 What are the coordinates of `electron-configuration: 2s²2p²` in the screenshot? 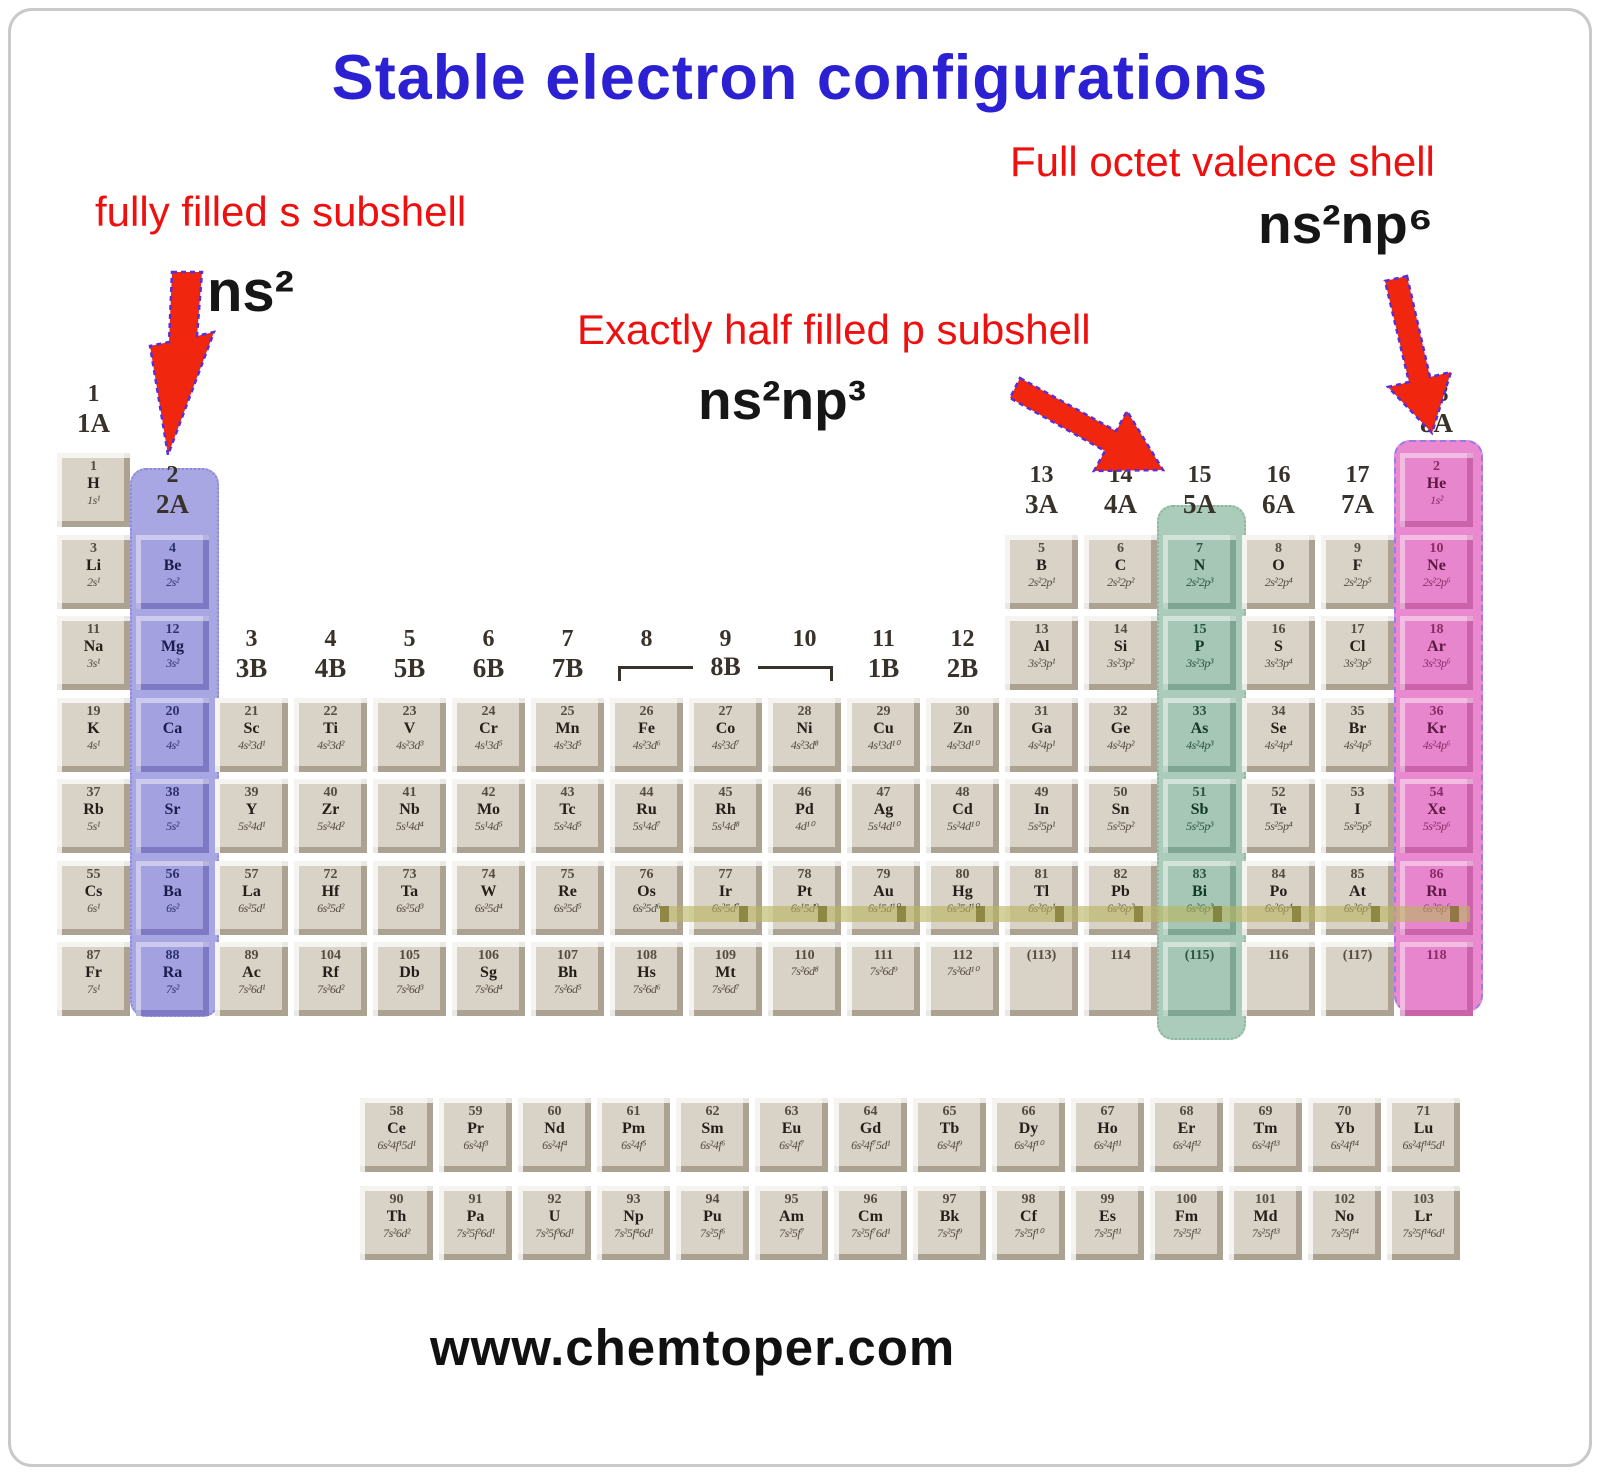 It's located at (1120, 581).